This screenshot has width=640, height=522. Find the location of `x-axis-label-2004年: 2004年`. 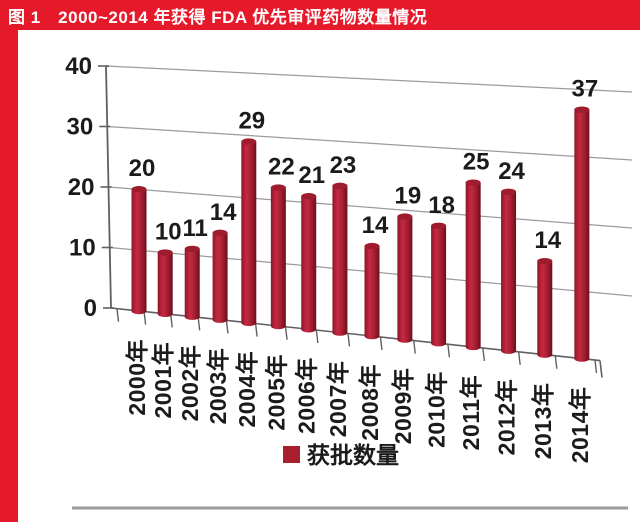

x-axis-label-2004年: 2004年 is located at coordinates (247, 389).